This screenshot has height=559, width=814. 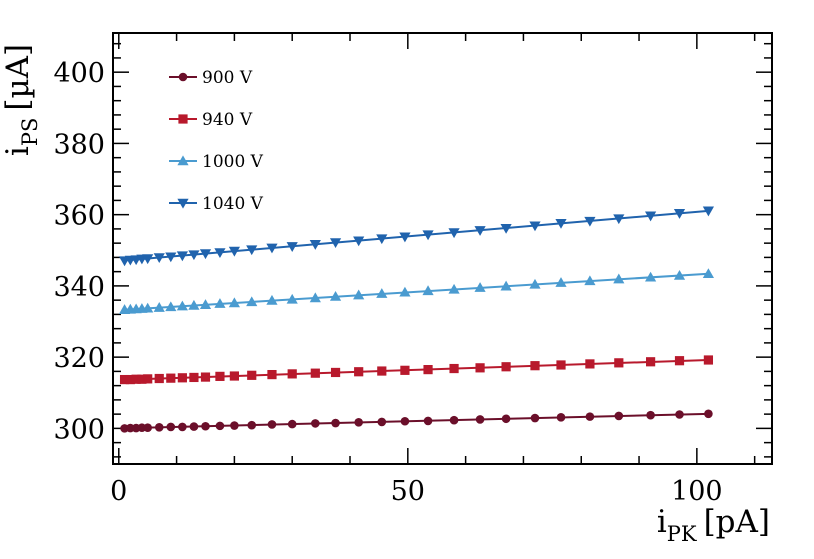 I want to click on y-tick-label: 380, so click(x=79, y=144).